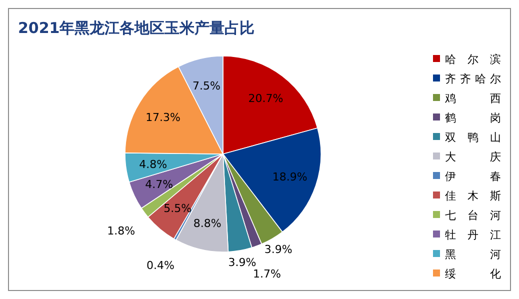 The width and height of the screenshot is (519, 299). I want to click on legend-label: 鹤岗, so click(473, 118).